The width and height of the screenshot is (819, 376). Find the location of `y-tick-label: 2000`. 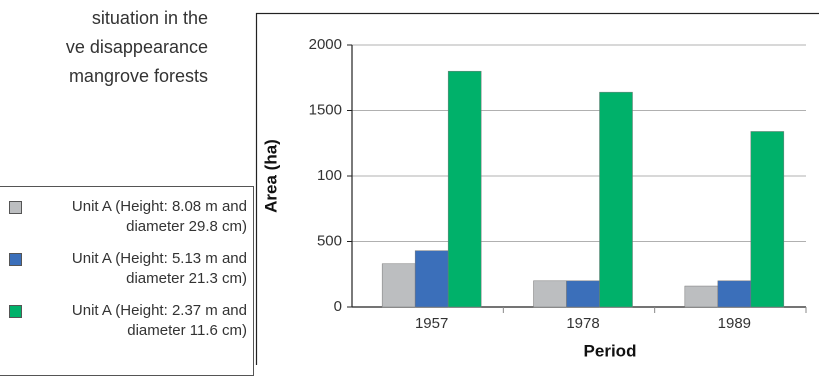

y-tick-label: 2000 is located at coordinates (325, 44).